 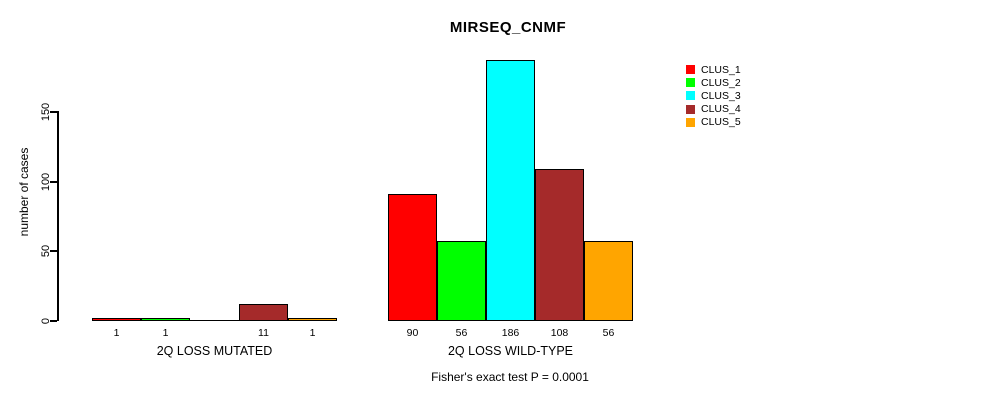 What do you see at coordinates (24, 192) in the screenshot?
I see `y-axis-label: number of cases` at bounding box center [24, 192].